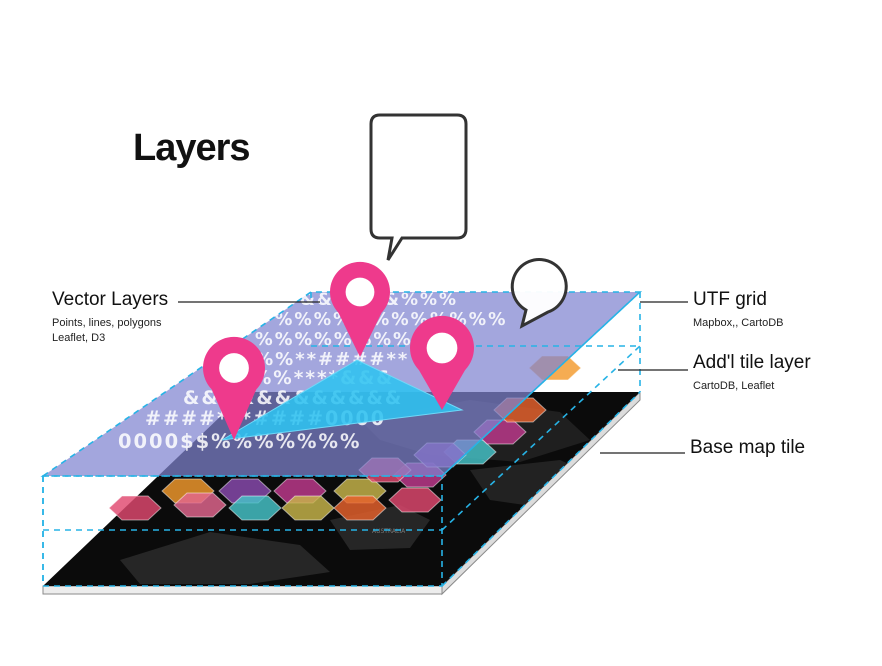 The image size is (882, 666). Describe the element at coordinates (738, 323) in the screenshot. I see `utf-grid-desc: Mapbox,, CartoDB` at that location.